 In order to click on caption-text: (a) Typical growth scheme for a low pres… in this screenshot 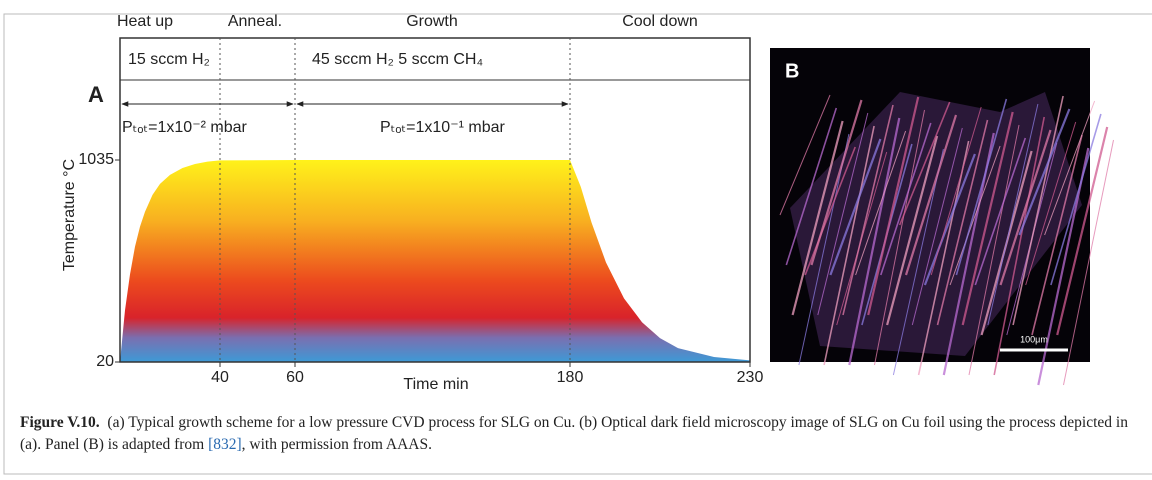, I will do `click(574, 433)`.